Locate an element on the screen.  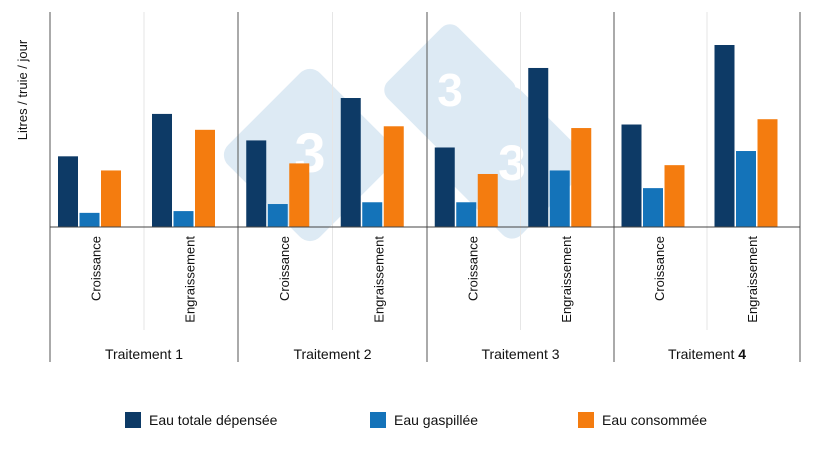
legend-item: Eau gaspillée is located at coordinates (424, 420).